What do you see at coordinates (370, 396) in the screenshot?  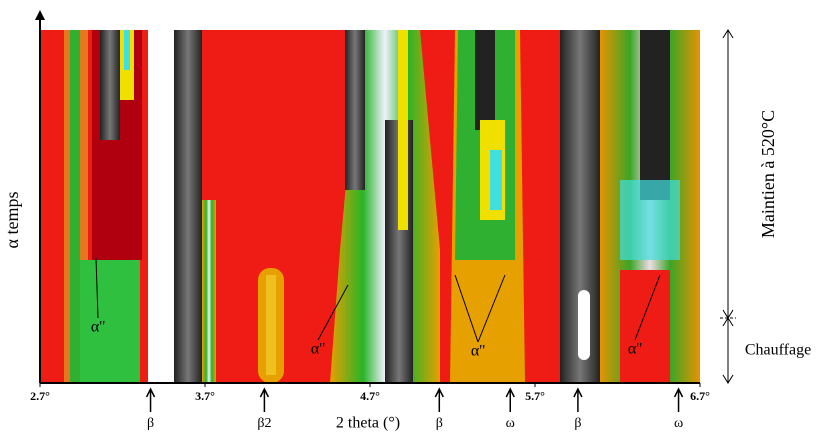 I see `x-tick-label: 4.7°` at bounding box center [370, 396].